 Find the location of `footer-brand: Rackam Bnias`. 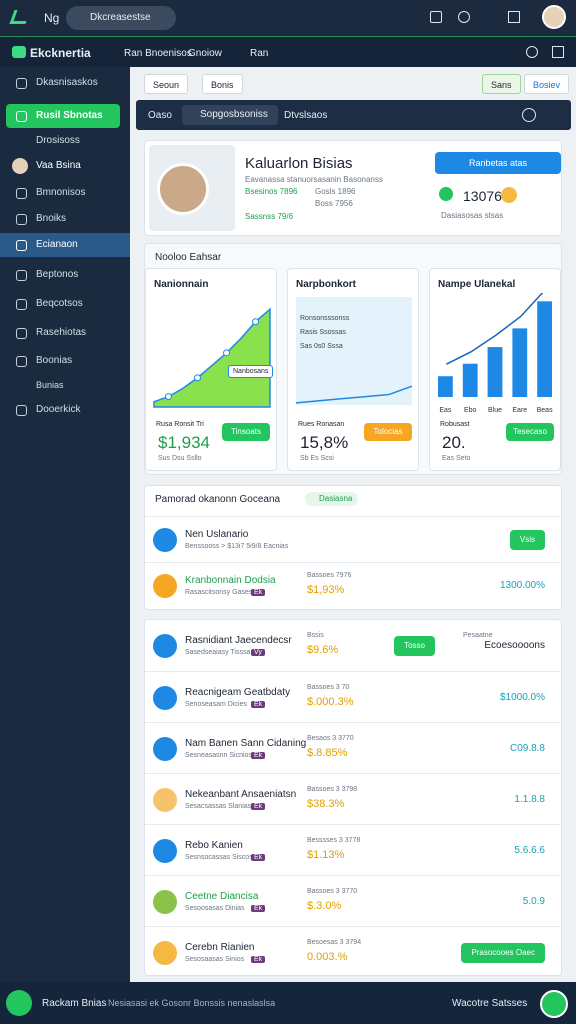

footer-brand: Rackam Bnias is located at coordinates (74, 1003).